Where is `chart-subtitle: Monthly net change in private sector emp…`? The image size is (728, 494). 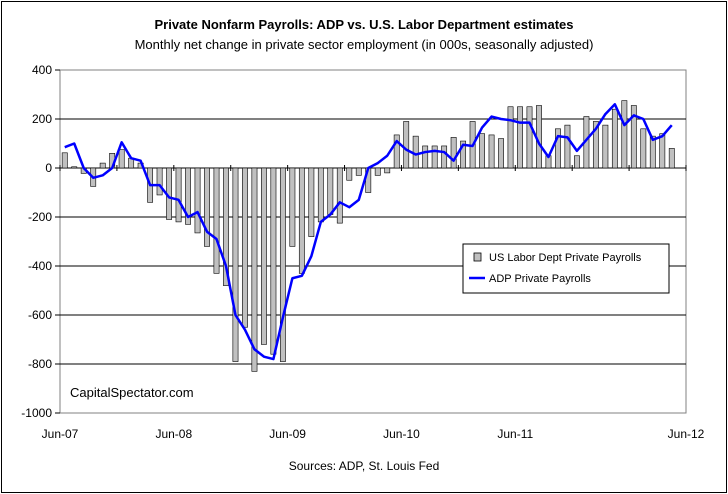
chart-subtitle: Monthly net change in private sector emp… is located at coordinates (364, 44).